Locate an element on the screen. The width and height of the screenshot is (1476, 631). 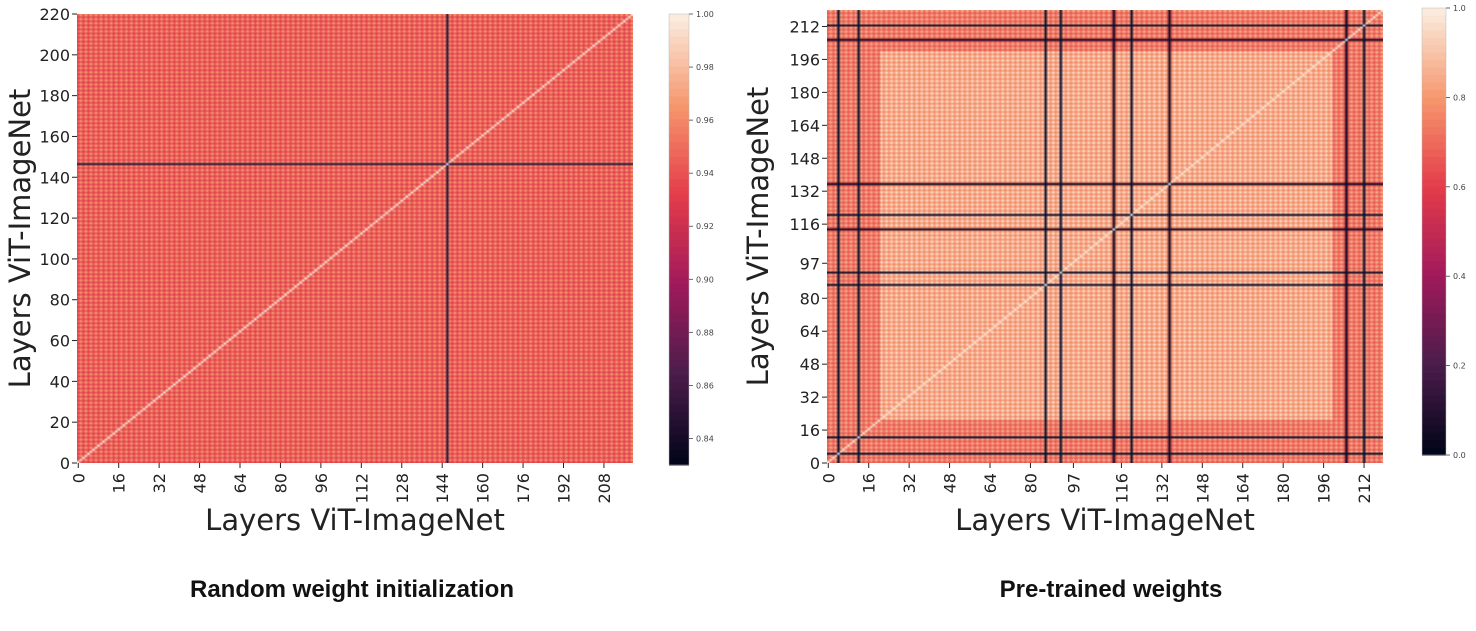
x-tick-label: 0 is located at coordinates (78, 478).